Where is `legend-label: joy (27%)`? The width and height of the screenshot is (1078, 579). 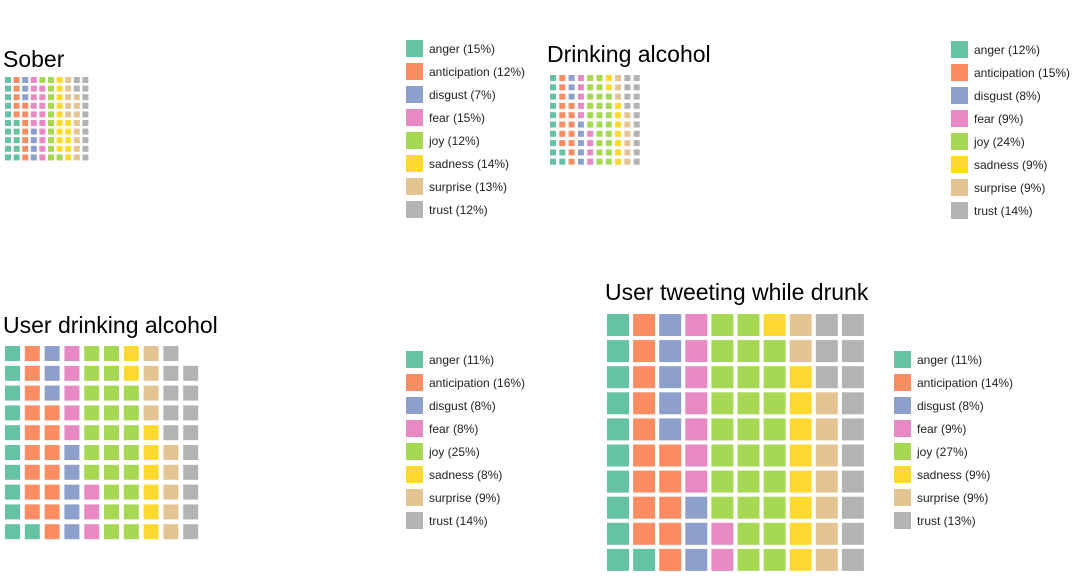
legend-label: joy (27%) is located at coordinates (942, 452).